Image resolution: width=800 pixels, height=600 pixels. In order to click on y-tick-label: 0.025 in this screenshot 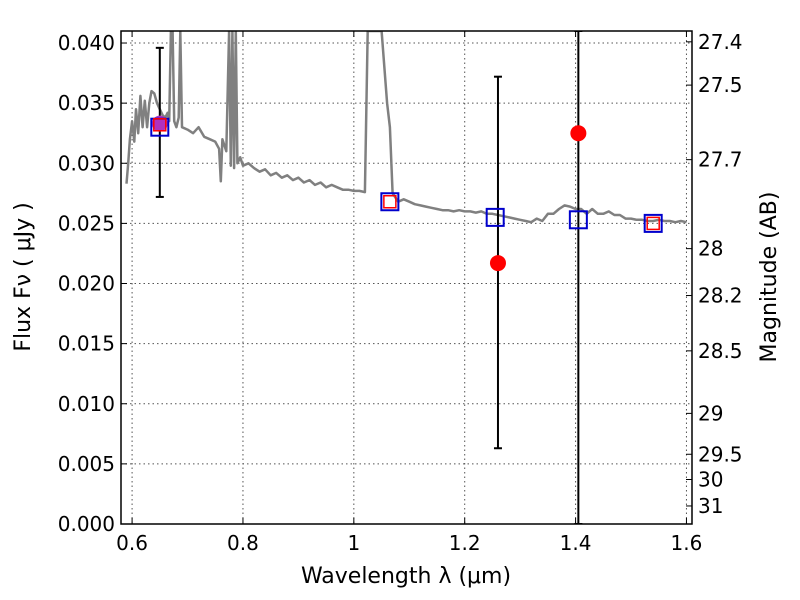, I will do `click(86, 223)`.